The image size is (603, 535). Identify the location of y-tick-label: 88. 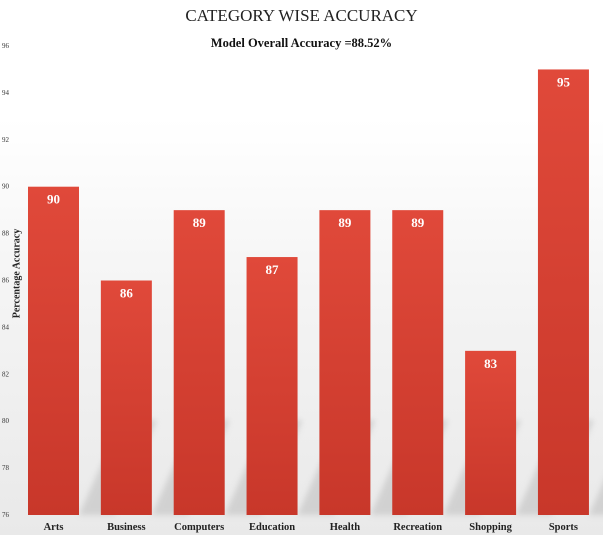
(6, 234).